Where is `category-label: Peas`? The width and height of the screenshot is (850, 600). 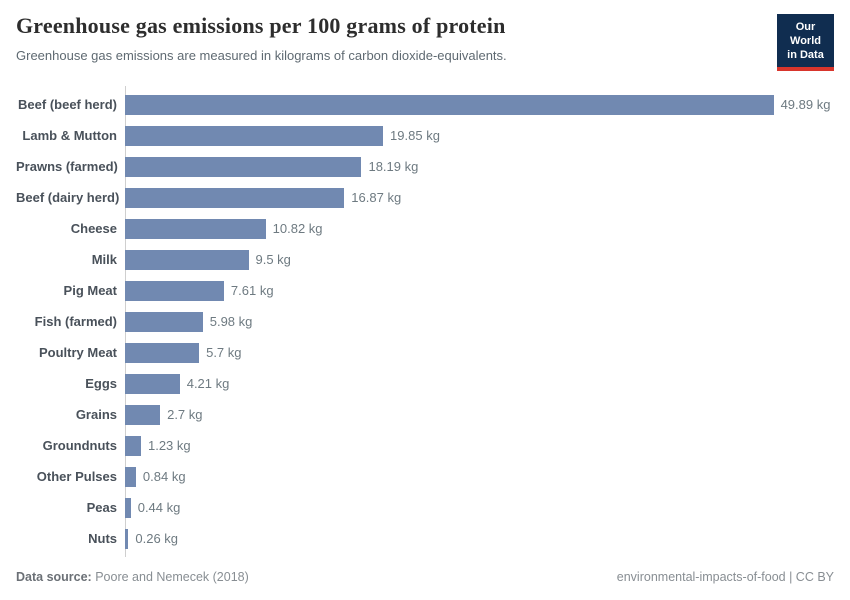
category-label: Peas is located at coordinates (101, 508).